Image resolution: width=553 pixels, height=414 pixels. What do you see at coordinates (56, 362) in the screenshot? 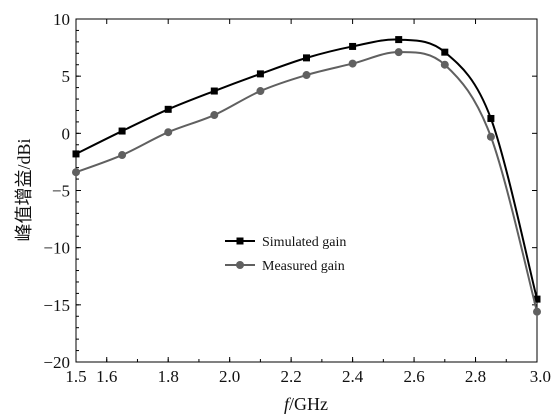
I see `y-tick-label: −20` at bounding box center [56, 362].